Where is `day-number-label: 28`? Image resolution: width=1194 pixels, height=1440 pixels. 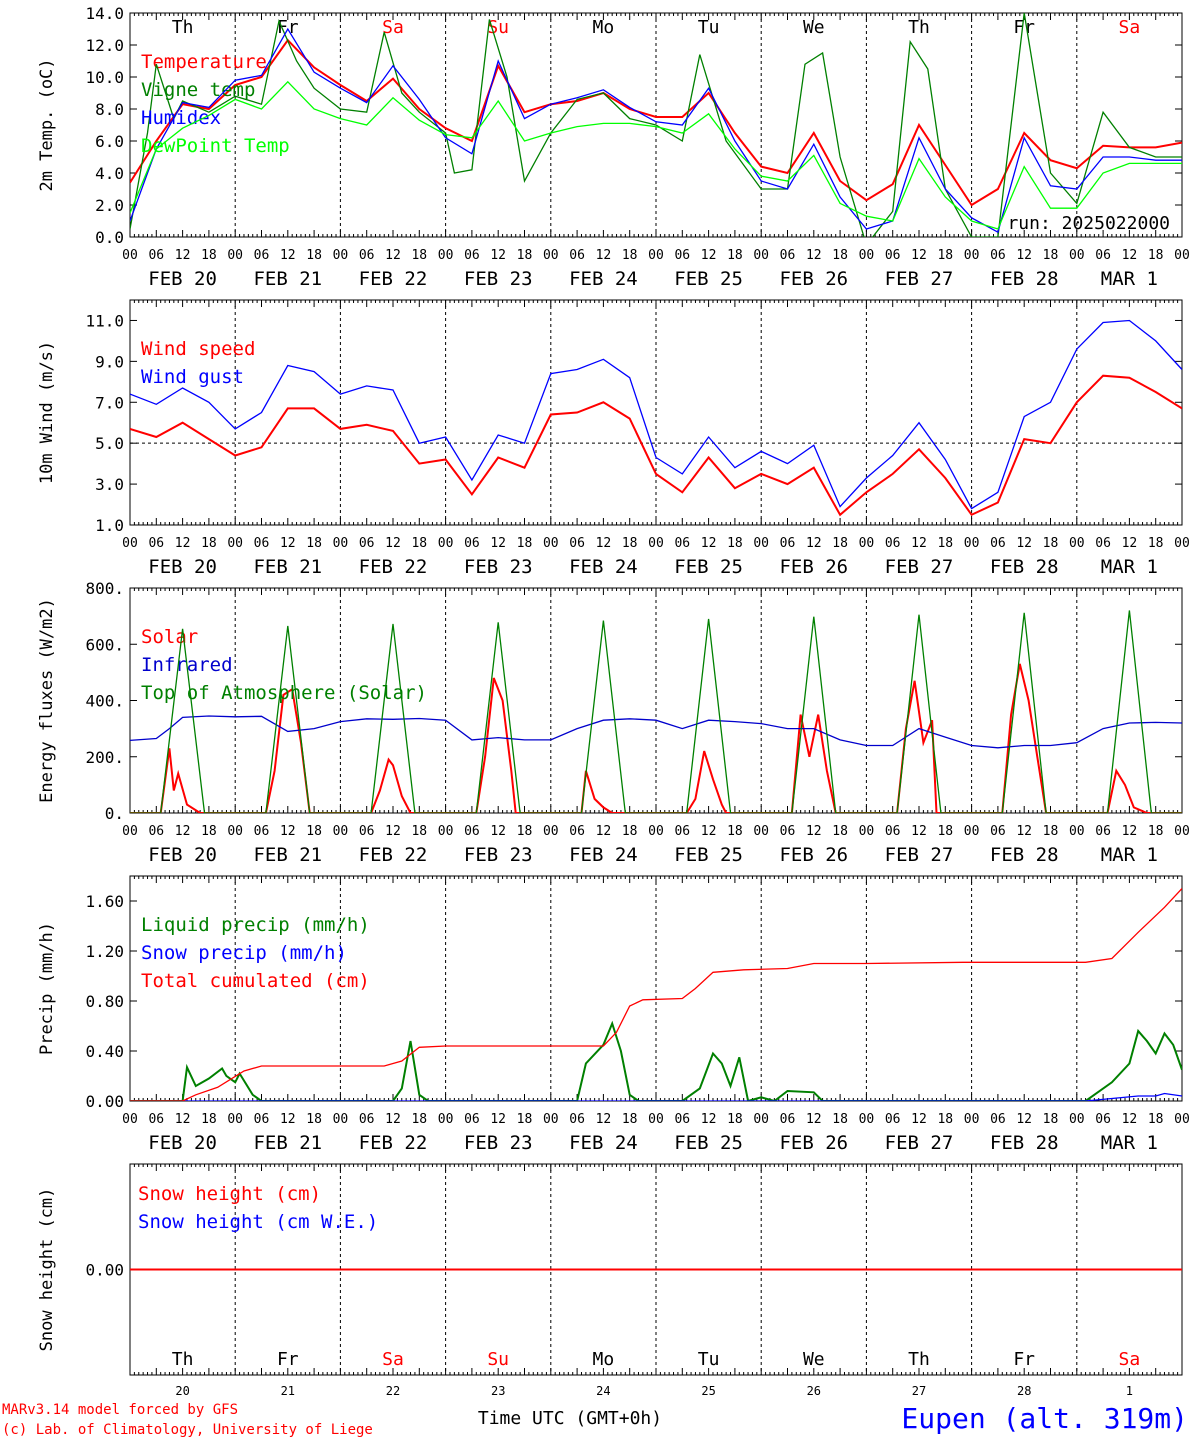
day-number-label: 28 is located at coordinates (1024, 1391).